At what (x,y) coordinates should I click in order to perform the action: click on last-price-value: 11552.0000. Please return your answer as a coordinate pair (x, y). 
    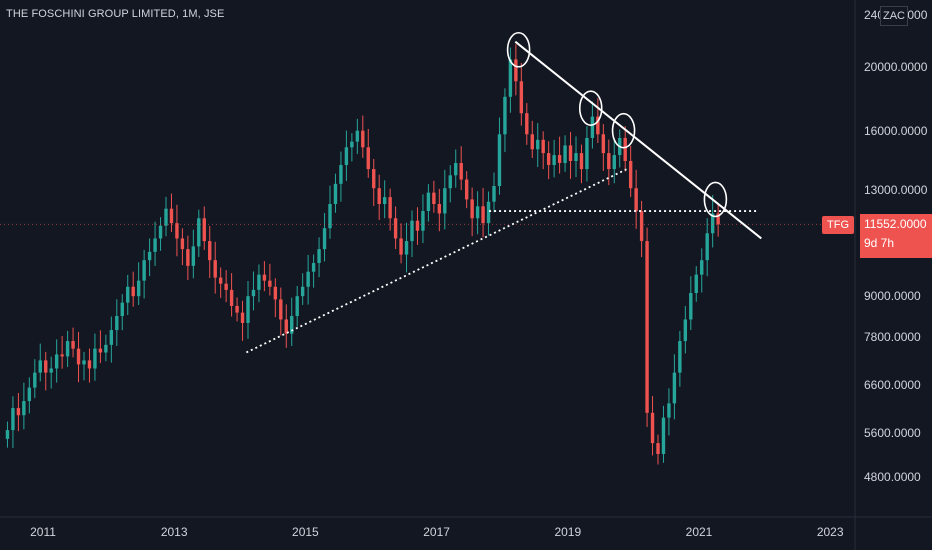
    Looking at the image, I should click on (895, 224).